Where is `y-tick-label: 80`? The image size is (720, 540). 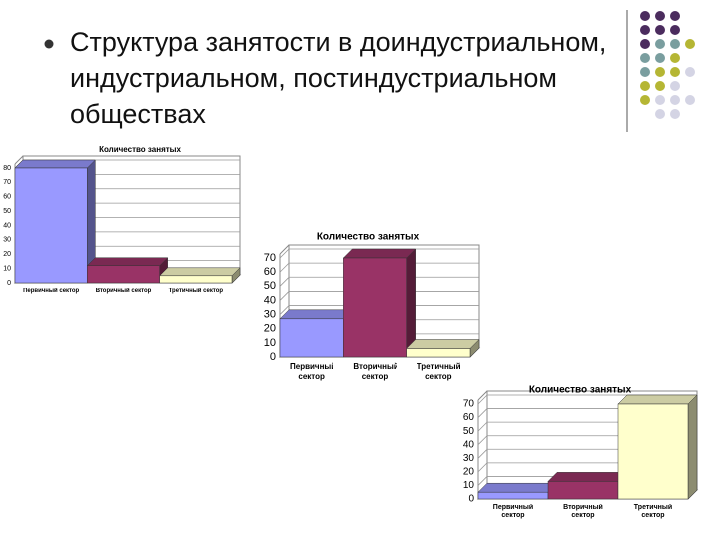 y-tick-label: 80 is located at coordinates (7, 168).